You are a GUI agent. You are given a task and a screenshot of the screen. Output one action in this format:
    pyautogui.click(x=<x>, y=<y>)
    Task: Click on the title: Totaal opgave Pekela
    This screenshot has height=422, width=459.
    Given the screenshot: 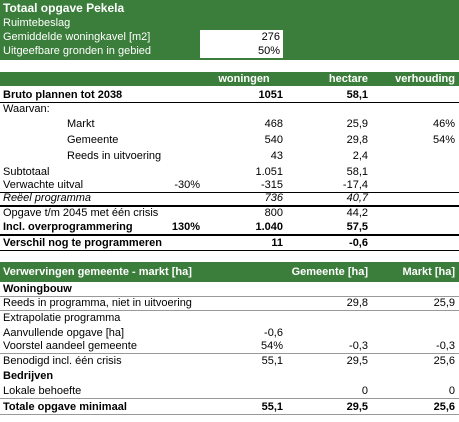 What is the action you would take?
    pyautogui.click(x=64, y=8)
    